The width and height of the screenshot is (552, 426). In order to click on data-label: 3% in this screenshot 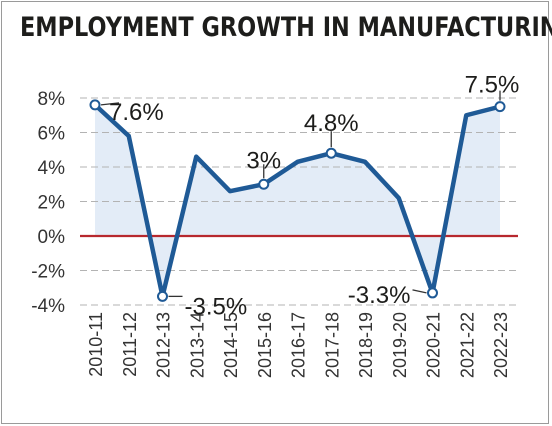, I will do `click(263, 160)`.